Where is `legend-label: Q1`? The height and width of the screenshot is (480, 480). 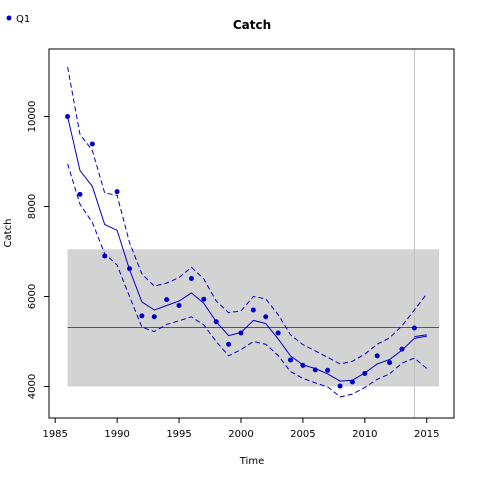 legend-label: Q1 is located at coordinates (23, 19).